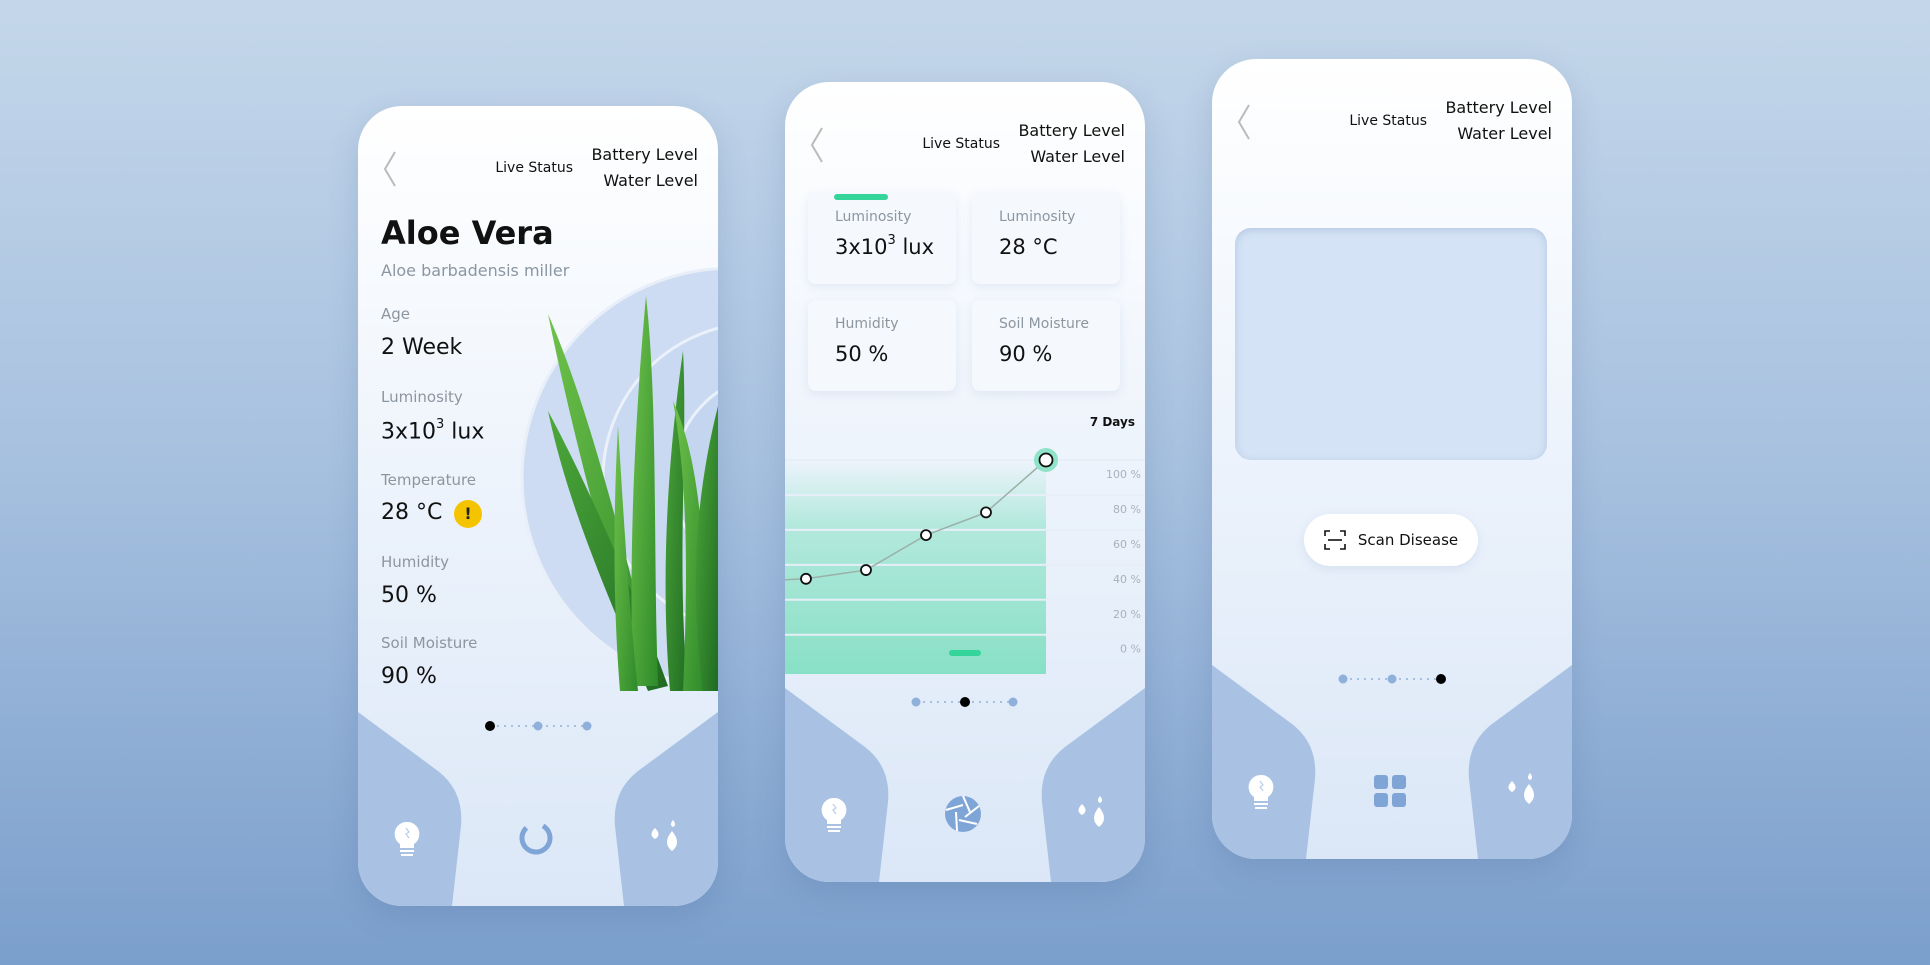  Describe the element at coordinates (1408, 540) in the screenshot. I see `scan-disease-label: Scan Disease` at that location.